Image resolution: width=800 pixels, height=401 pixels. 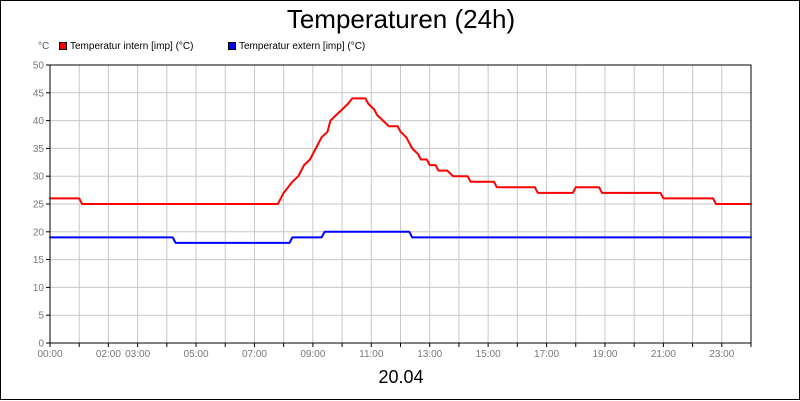 I want to click on y-tick-label: 35, so click(x=39, y=149).